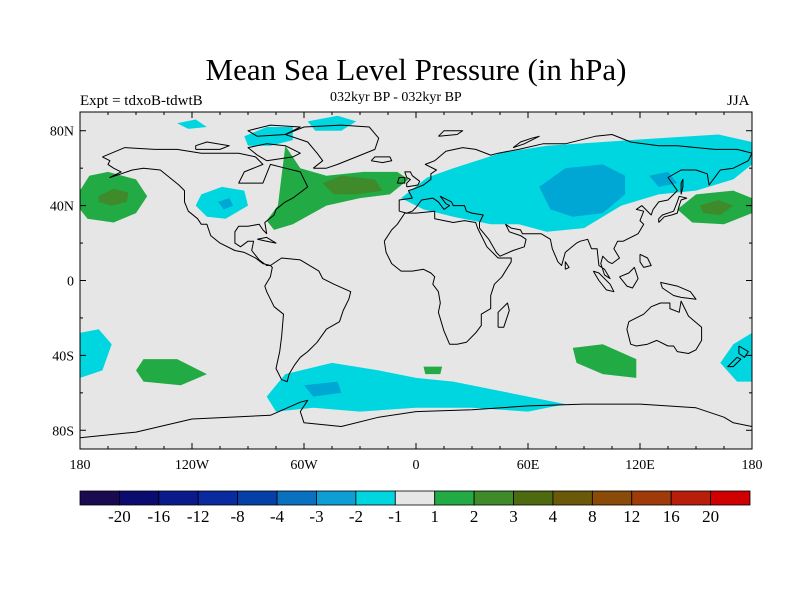 The image size is (800, 600). Describe the element at coordinates (673, 209) in the screenshot. I see `japan-coastline` at that location.